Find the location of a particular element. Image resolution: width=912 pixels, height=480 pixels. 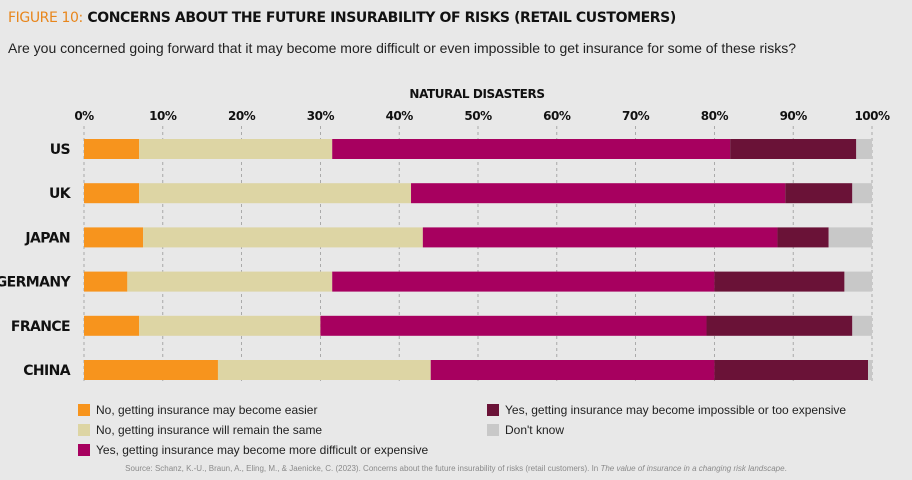

x-tick-labels: 0% 10% 20% 30% 40% 50% 60% 70% 80% 90% 100% is located at coordinates (482, 116).